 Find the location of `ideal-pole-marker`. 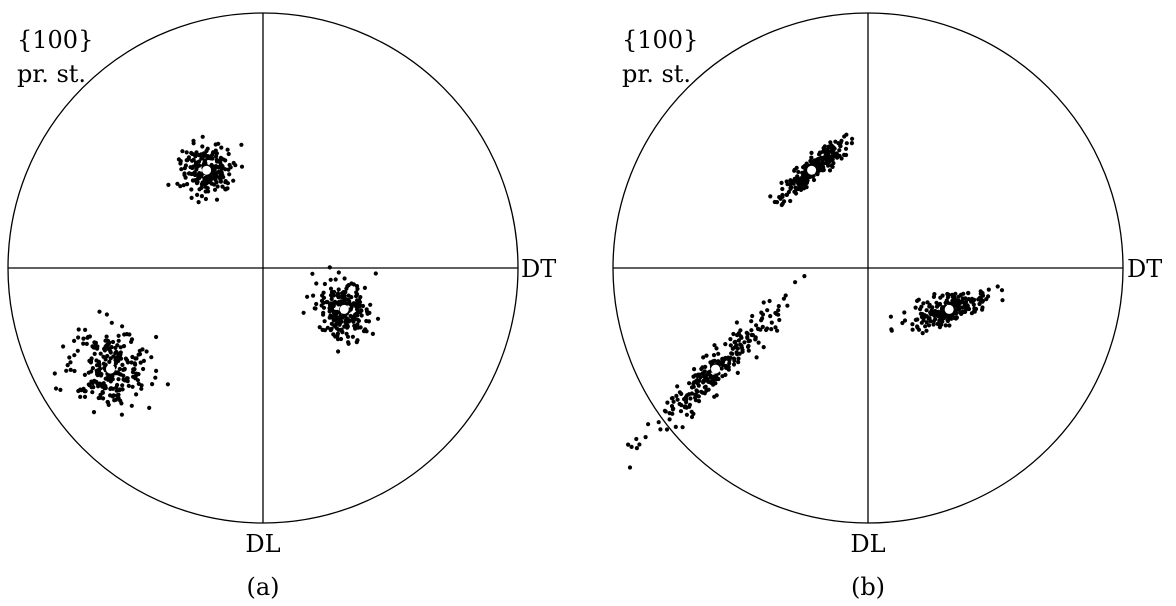

ideal-pole-marker is located at coordinates (207, 170).